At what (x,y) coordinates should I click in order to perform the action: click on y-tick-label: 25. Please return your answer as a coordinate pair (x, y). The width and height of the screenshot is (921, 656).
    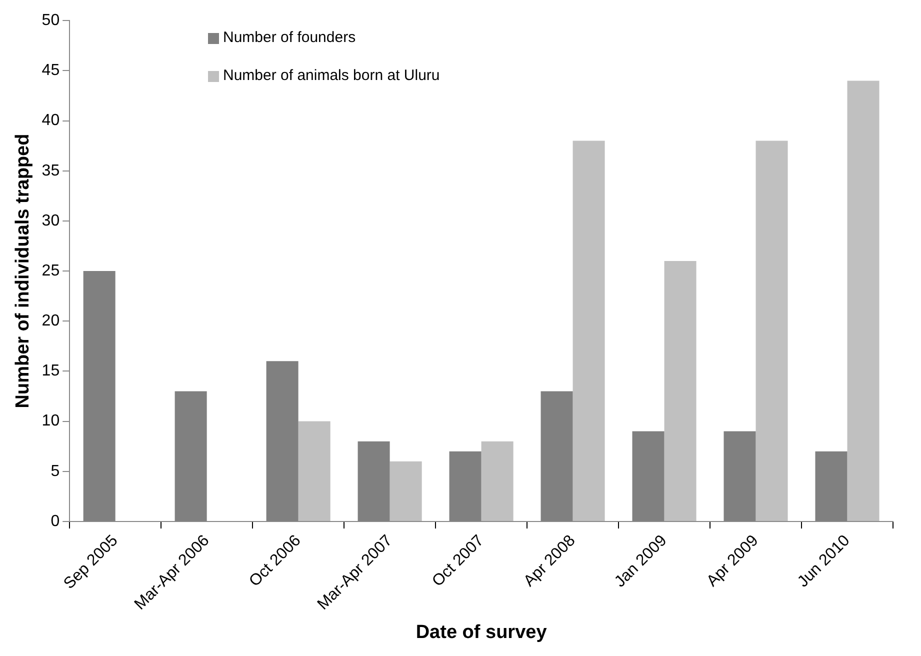
    Looking at the image, I should click on (51, 271).